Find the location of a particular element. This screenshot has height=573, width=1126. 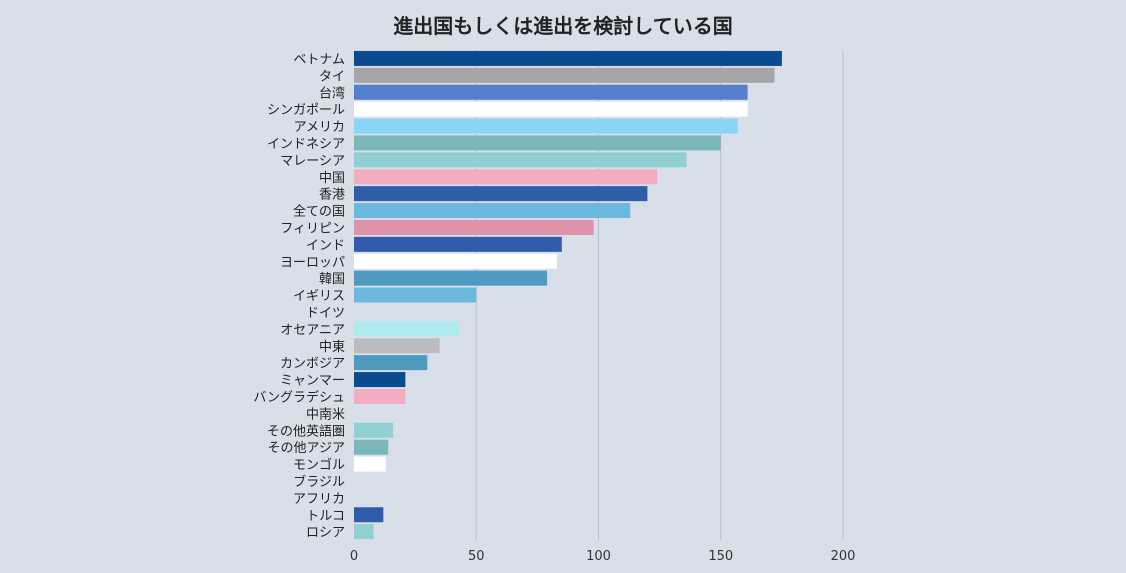

category-label: ヨーロッパ is located at coordinates (312, 262).